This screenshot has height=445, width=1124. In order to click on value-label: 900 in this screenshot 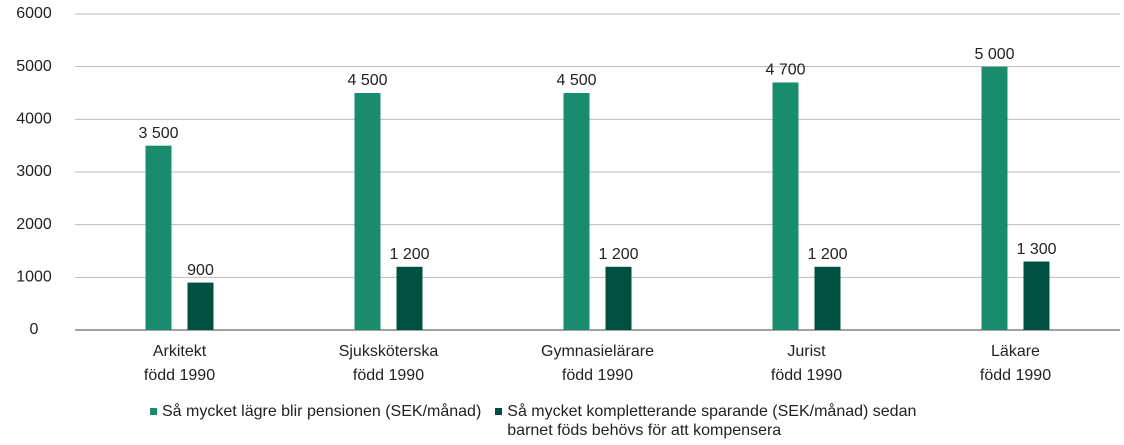, I will do `click(200, 270)`.